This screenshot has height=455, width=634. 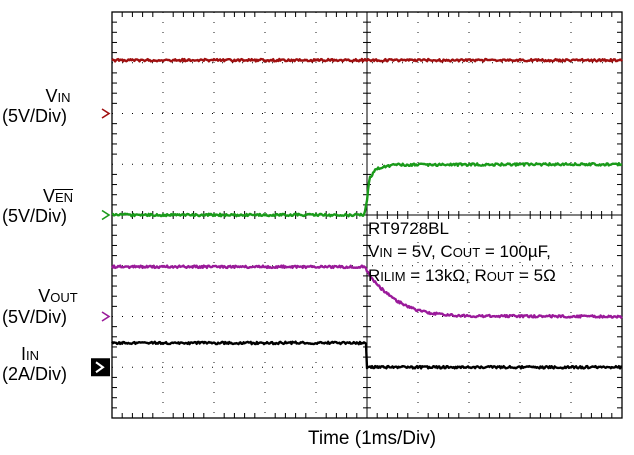 I want to click on marker-vin, so click(x=106, y=113).